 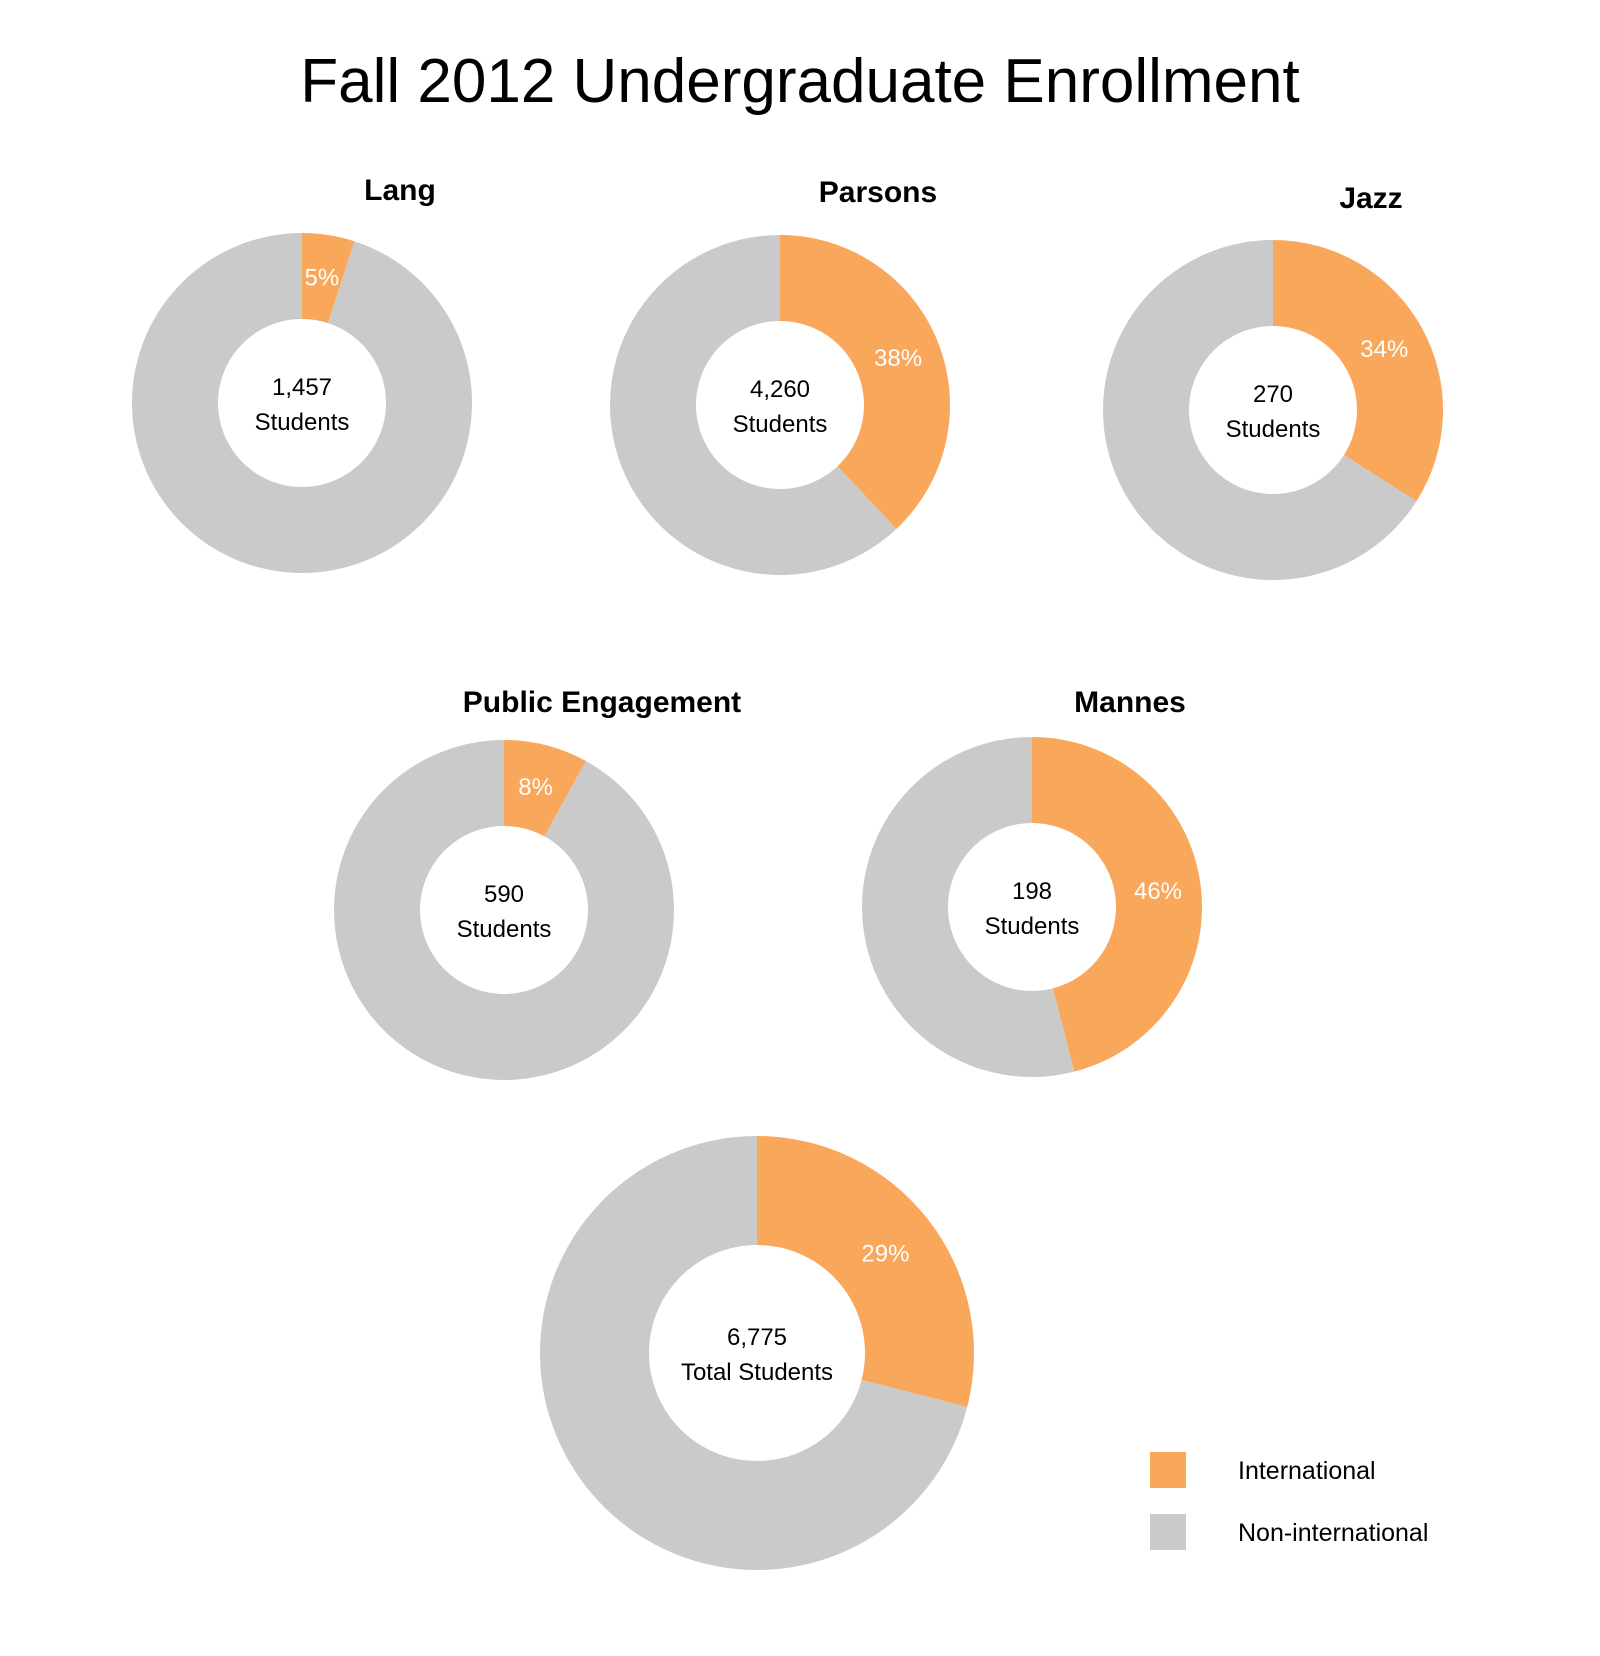 What do you see at coordinates (1168, 1532) in the screenshot?
I see `legend-swatch-non-international` at bounding box center [1168, 1532].